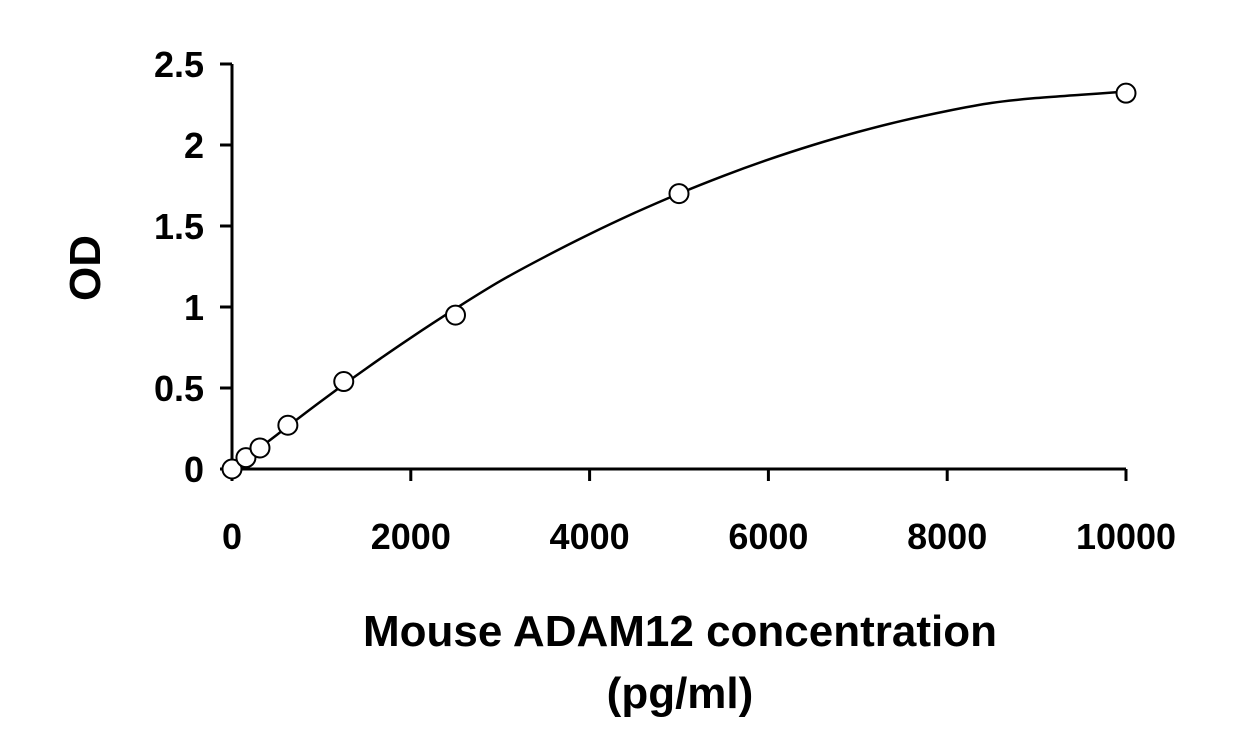 Image resolution: width=1245 pixels, height=755 pixels. I want to click on y-tick-label: 2, so click(194, 145).